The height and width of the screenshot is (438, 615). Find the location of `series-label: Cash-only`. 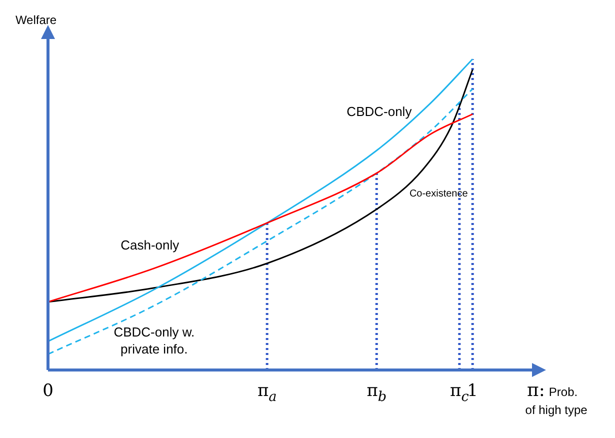

series-label: Cash-only is located at coordinates (150, 244).